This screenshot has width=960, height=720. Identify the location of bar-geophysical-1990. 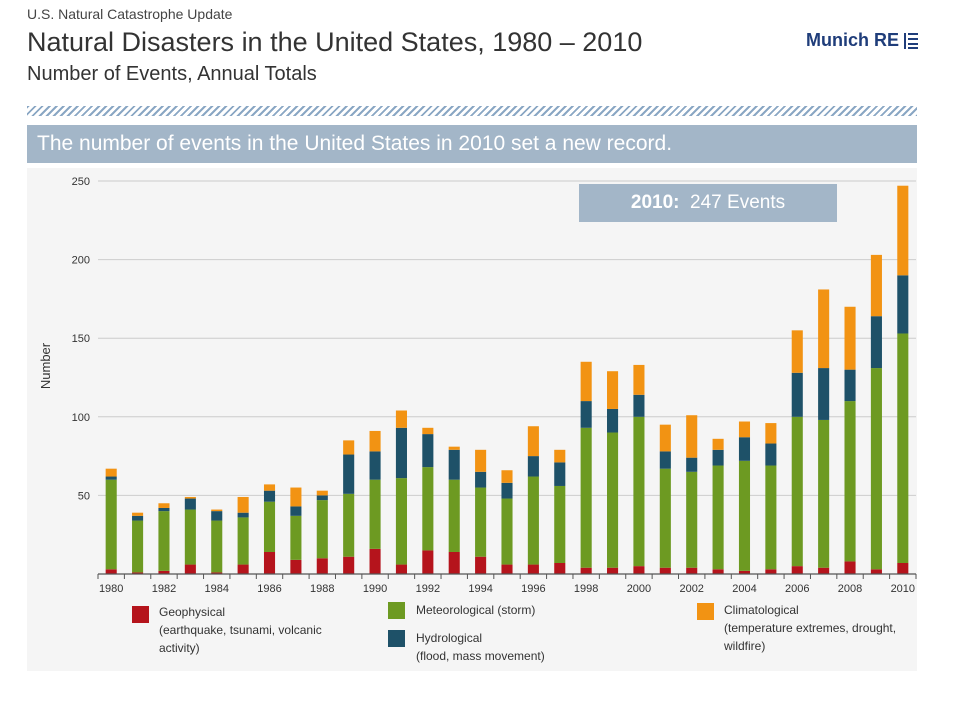
(375, 561).